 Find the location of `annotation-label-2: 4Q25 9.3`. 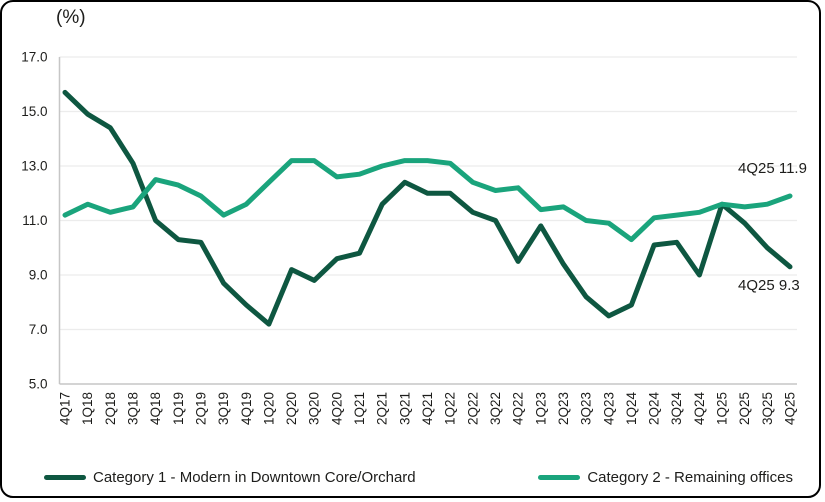

annotation-label-2: 4Q25 9.3 is located at coordinates (769, 285).